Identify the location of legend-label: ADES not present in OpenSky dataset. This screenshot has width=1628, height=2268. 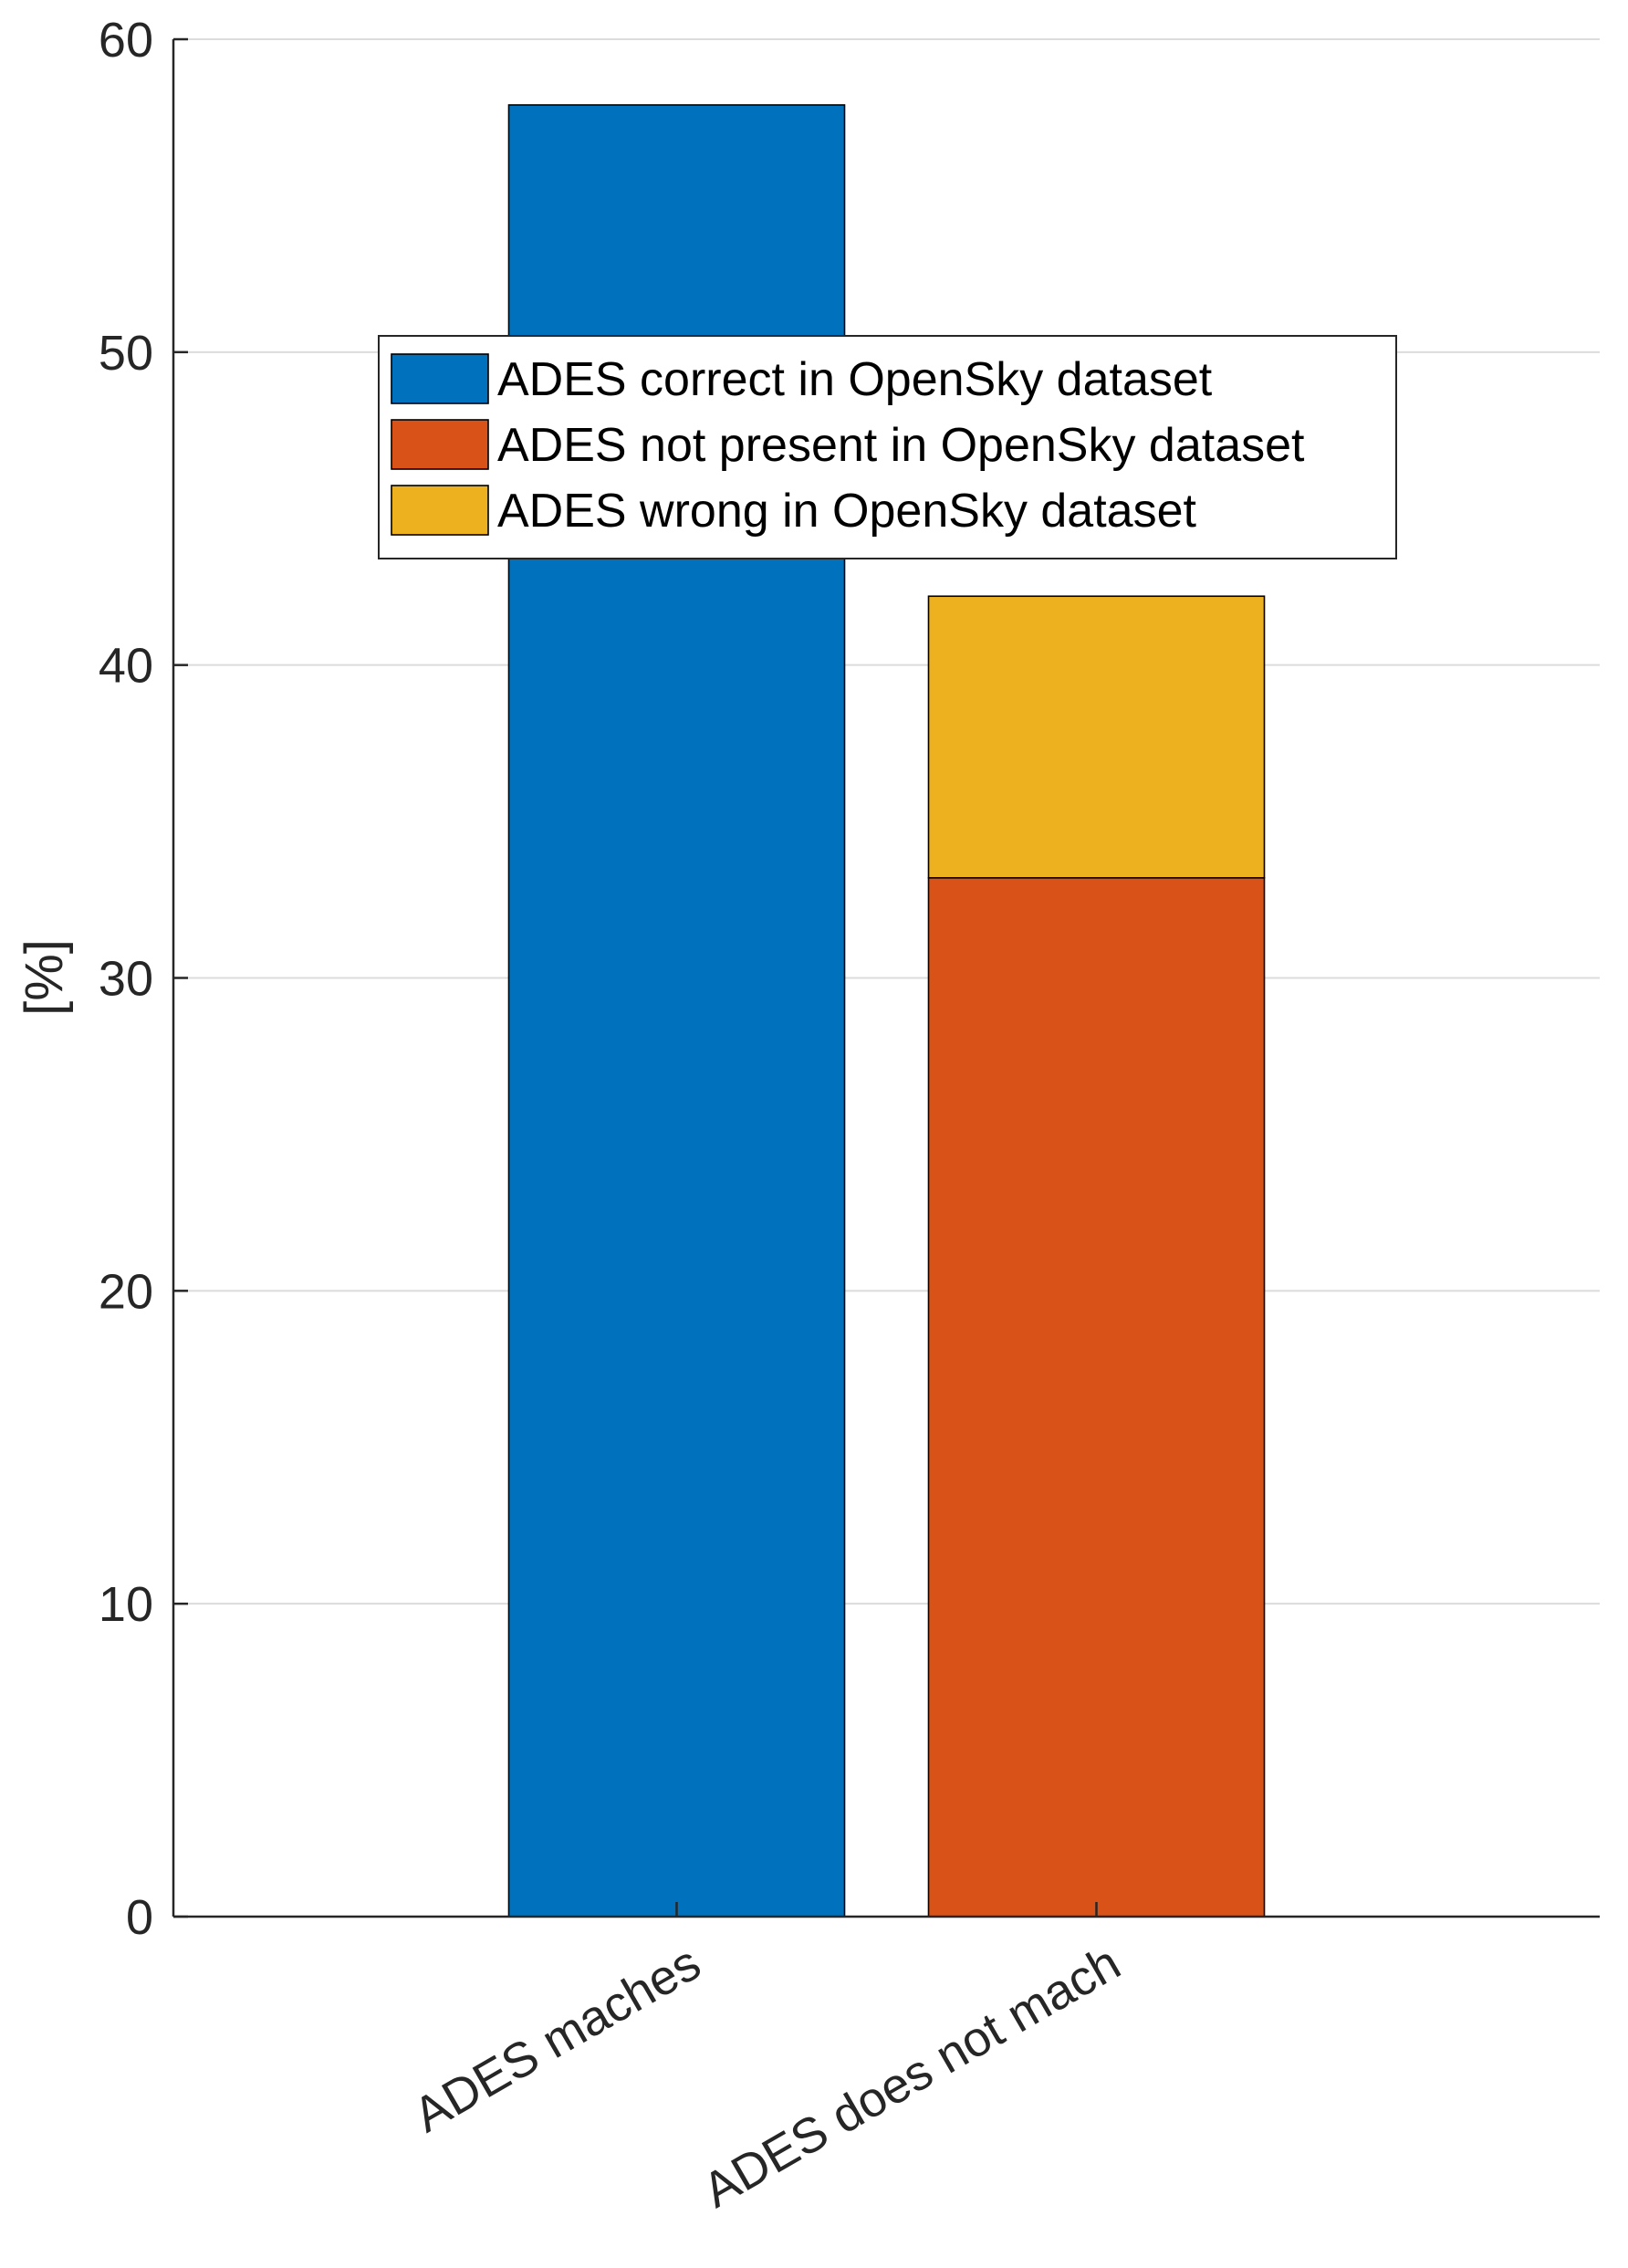
(901, 445).